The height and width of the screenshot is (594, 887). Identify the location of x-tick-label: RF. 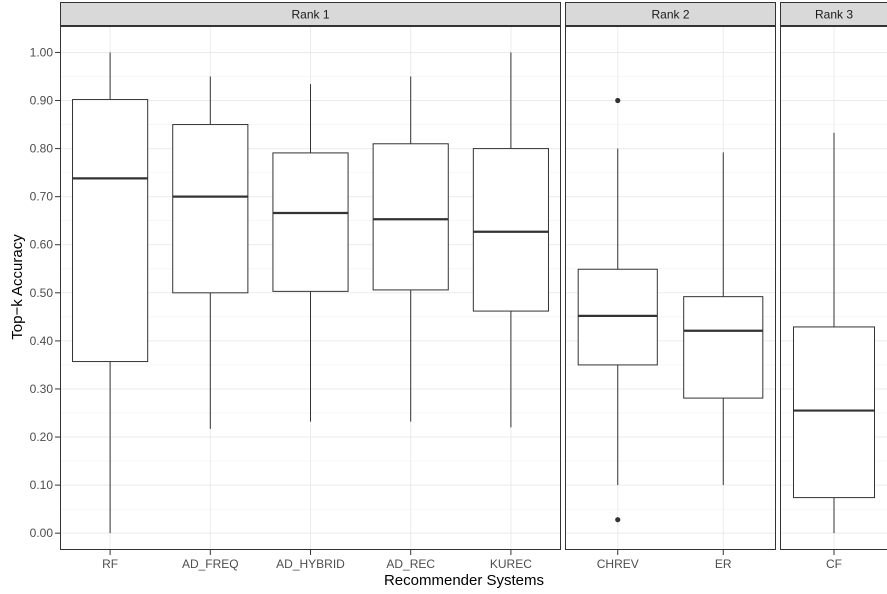
(110, 564).